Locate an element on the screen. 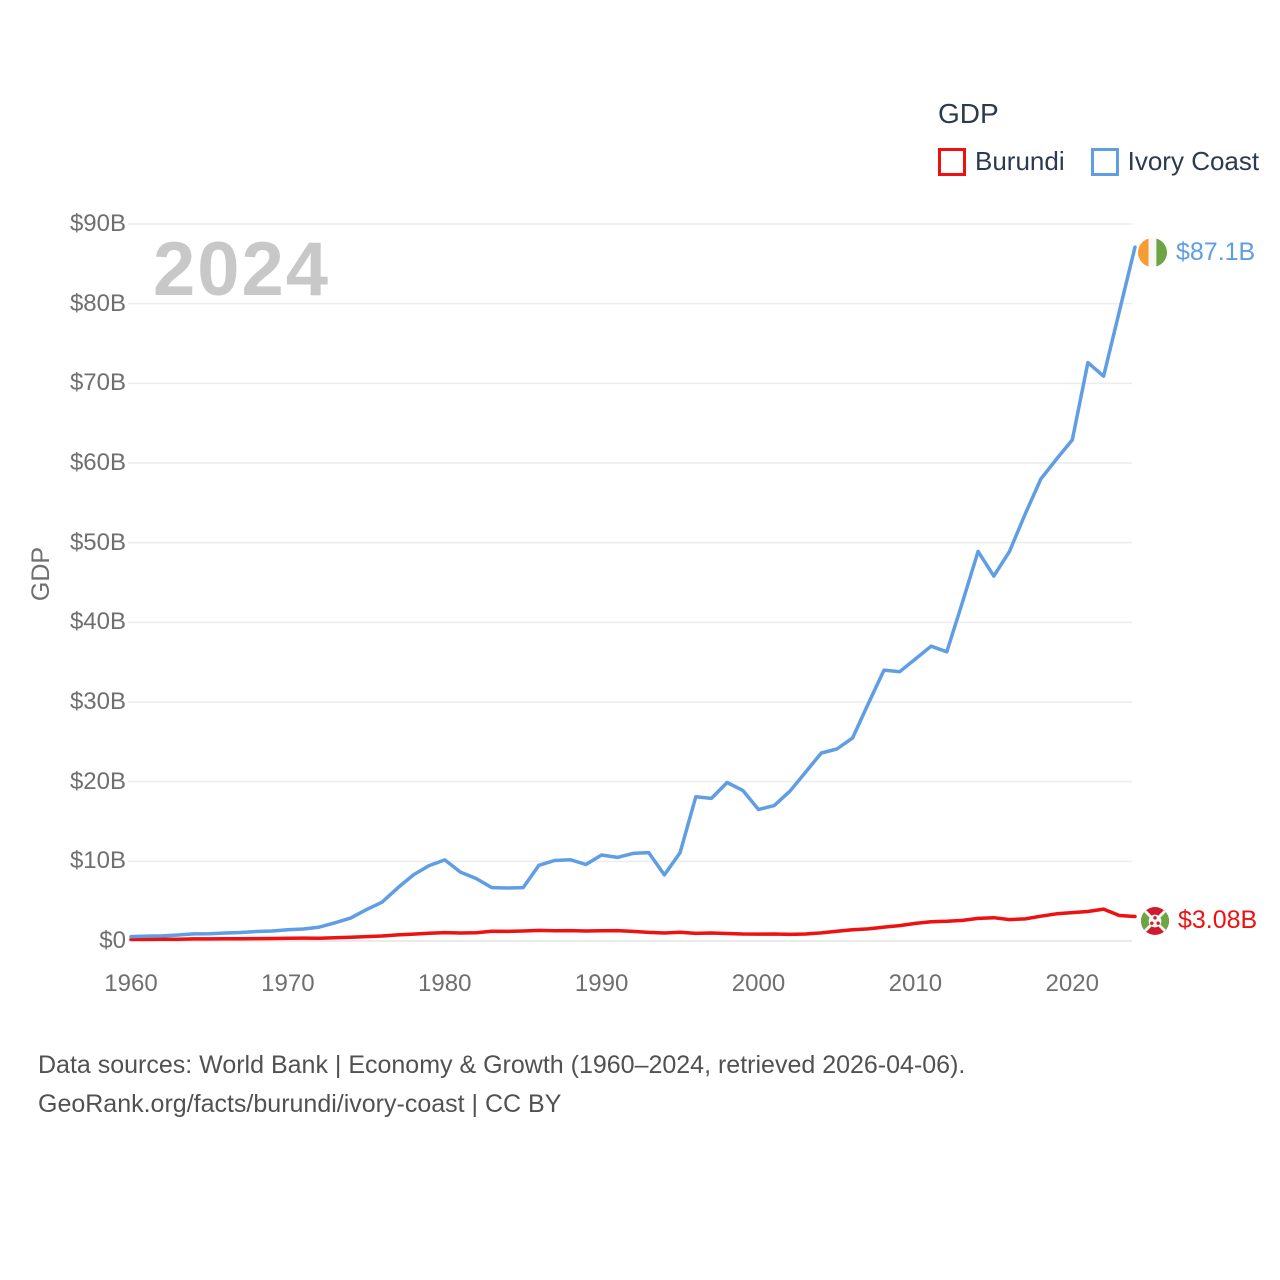 The width and height of the screenshot is (1280, 1280). end-label-ivory-coast: $87.1B is located at coordinates (1196, 252).